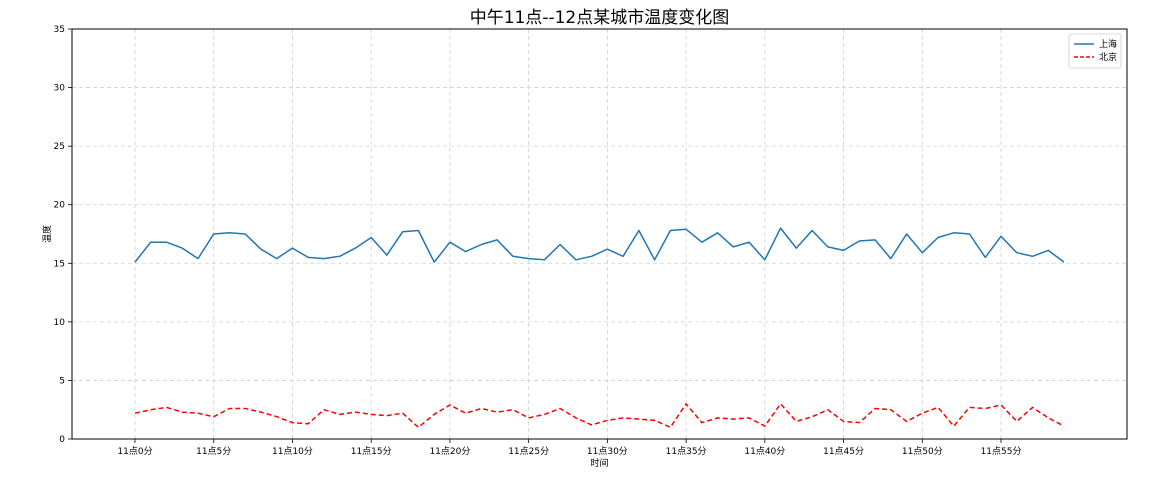 This screenshot has width=1156, height=486. Describe the element at coordinates (62, 440) in the screenshot. I see `y-tick-label: 0` at that location.